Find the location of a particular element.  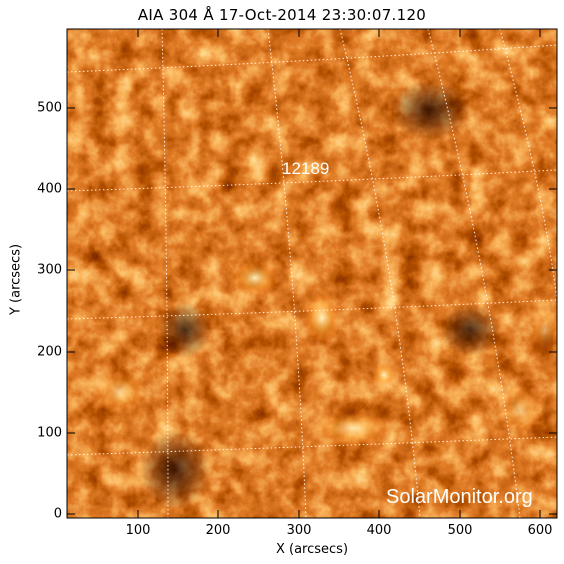

y-tick-label: 200 is located at coordinates (49, 352).